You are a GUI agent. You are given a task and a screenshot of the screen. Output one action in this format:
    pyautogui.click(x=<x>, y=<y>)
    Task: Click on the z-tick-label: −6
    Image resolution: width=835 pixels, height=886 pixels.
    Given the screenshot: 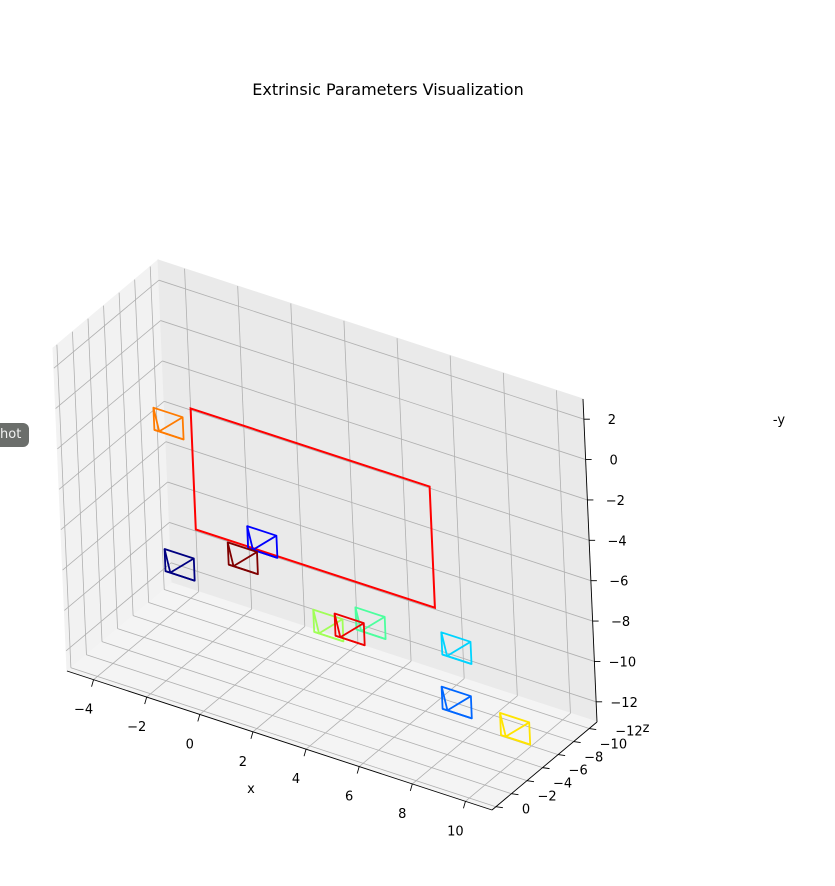 What is the action you would take?
    pyautogui.click(x=578, y=771)
    